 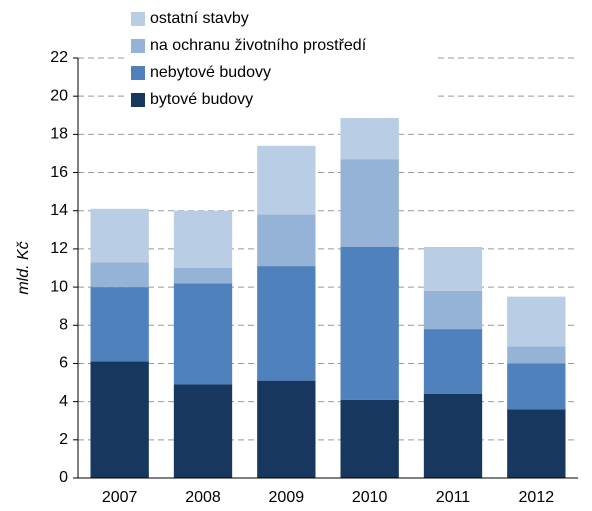 I want to click on x-tick-label: 2011, so click(x=453, y=497).